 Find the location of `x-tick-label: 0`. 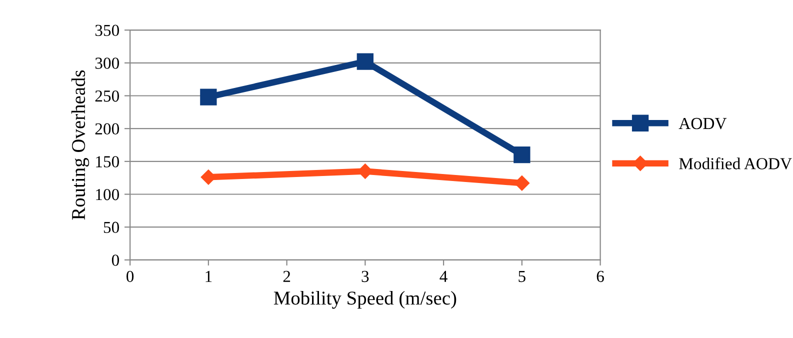

x-tick-label: 0 is located at coordinates (130, 276).